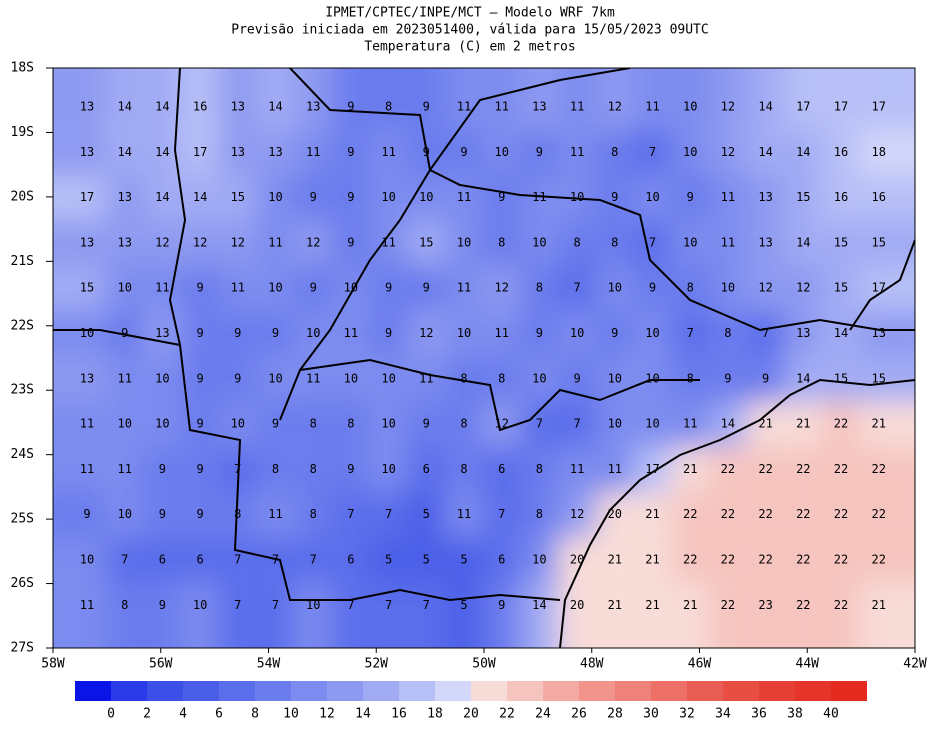 The height and width of the screenshot is (749, 941). Describe the element at coordinates (426, 514) in the screenshot. I see `grid-value: 5` at that location.